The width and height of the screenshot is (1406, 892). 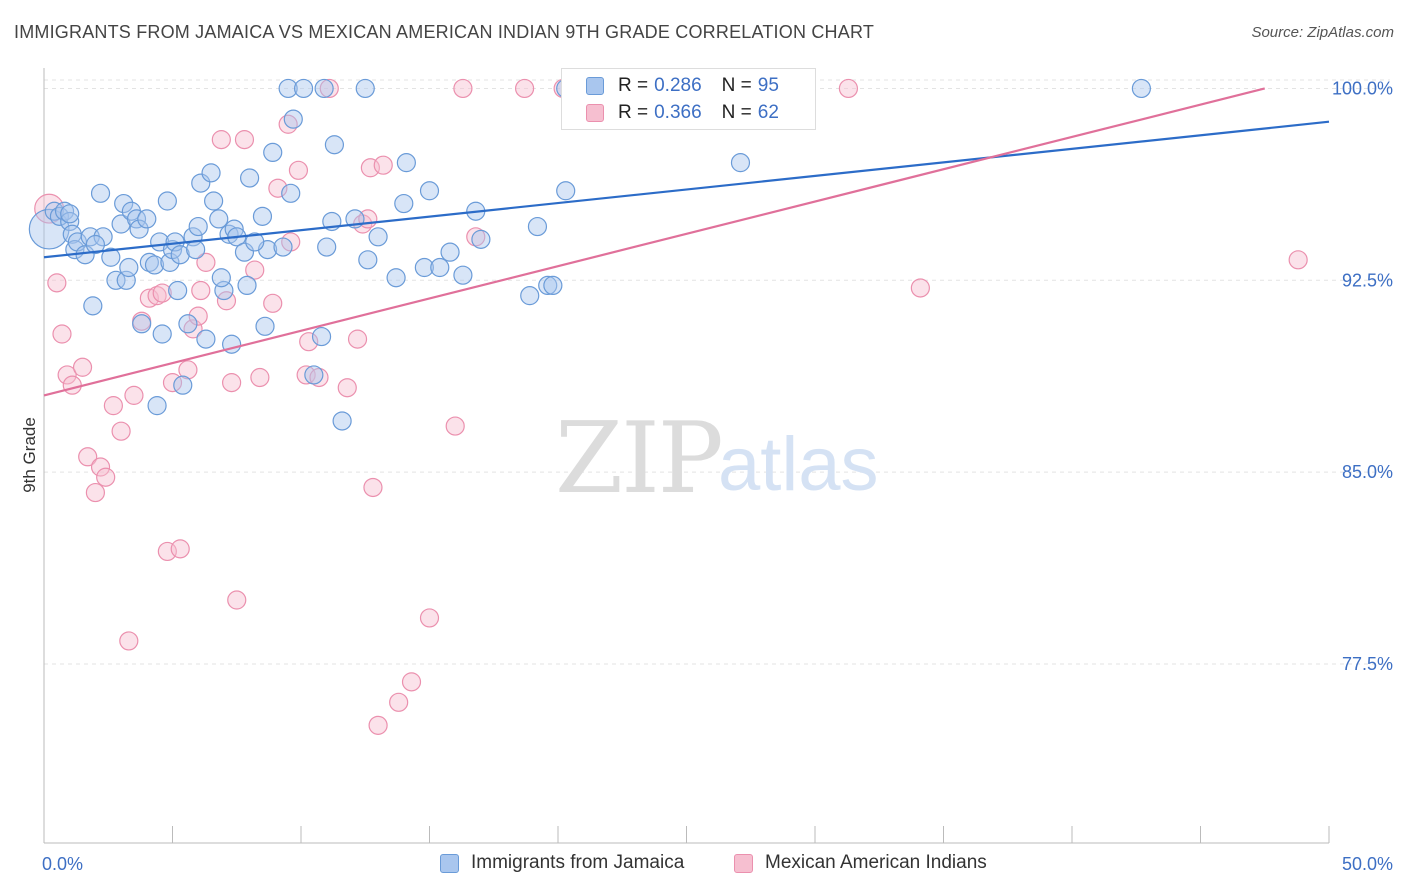 What do you see at coordinates (1367, 280) in the screenshot?
I see `y-tick-label: 92.5%` at bounding box center [1367, 280].